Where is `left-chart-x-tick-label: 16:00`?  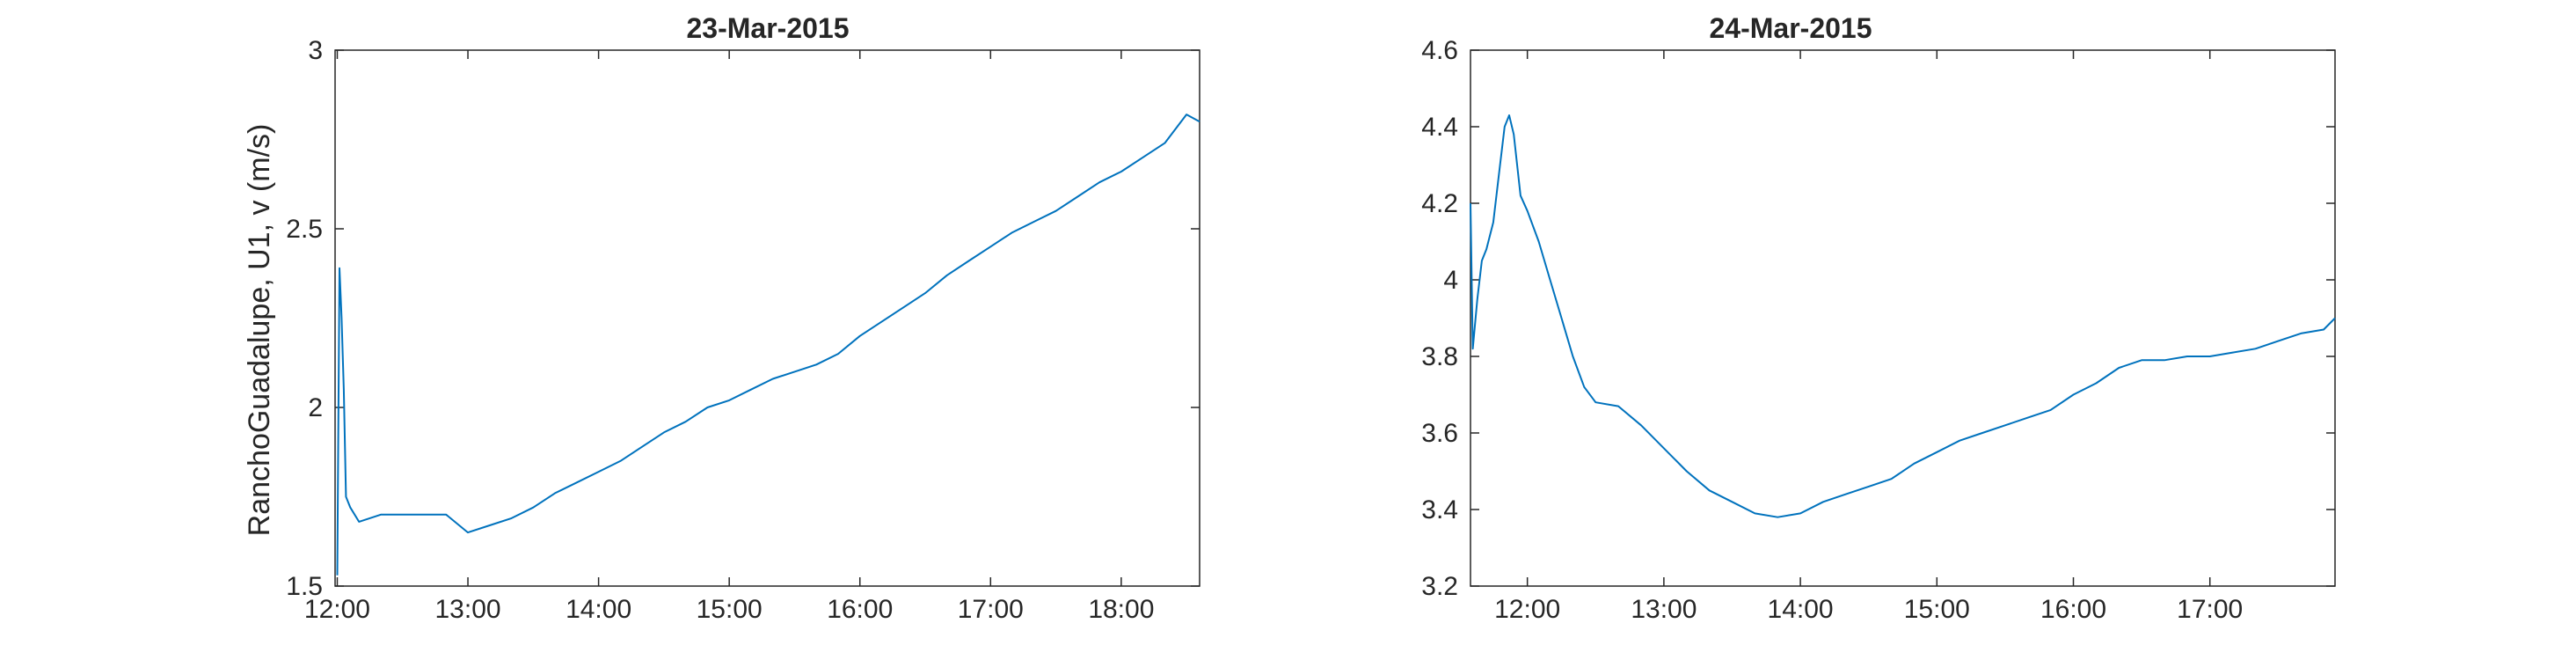 left-chart-x-tick-label: 16:00 is located at coordinates (860, 609).